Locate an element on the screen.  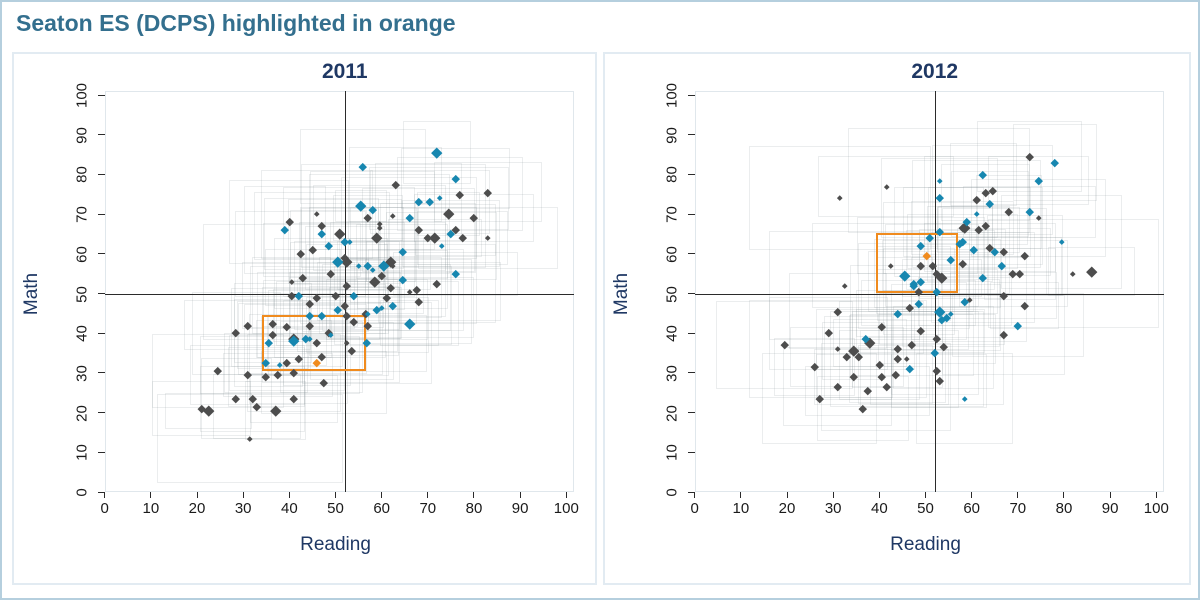
y-tick-label: 40 is located at coordinates (672, 334).